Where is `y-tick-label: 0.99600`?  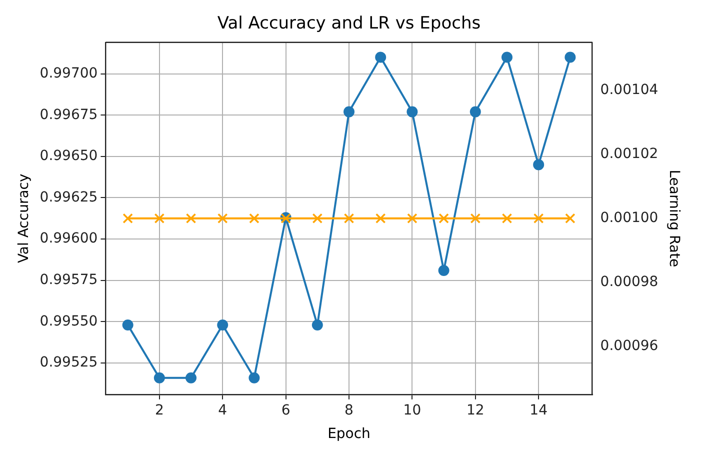 y-tick-label: 0.99600 is located at coordinates (69, 238).